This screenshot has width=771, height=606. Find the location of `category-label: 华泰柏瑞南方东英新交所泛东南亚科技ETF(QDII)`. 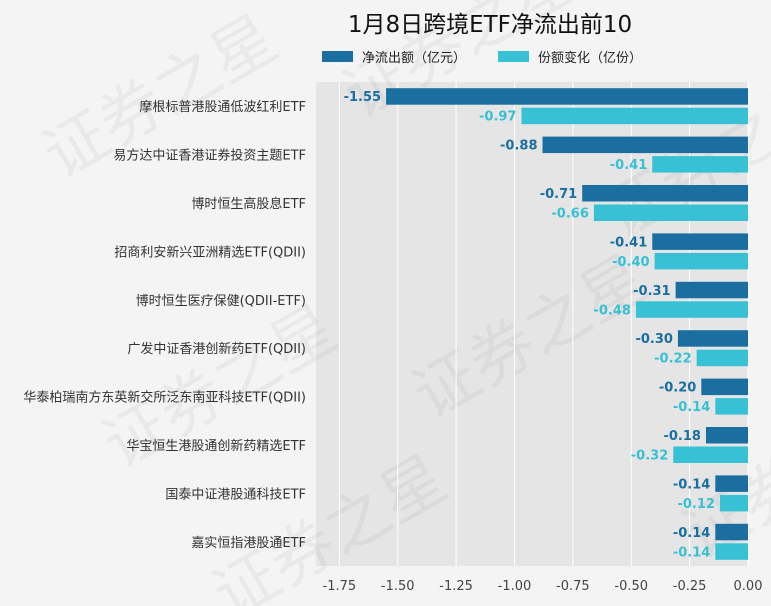

category-label: 华泰柏瑞南方东英新交所泛东南亚科技ETF(QDII) is located at coordinates (164, 398).